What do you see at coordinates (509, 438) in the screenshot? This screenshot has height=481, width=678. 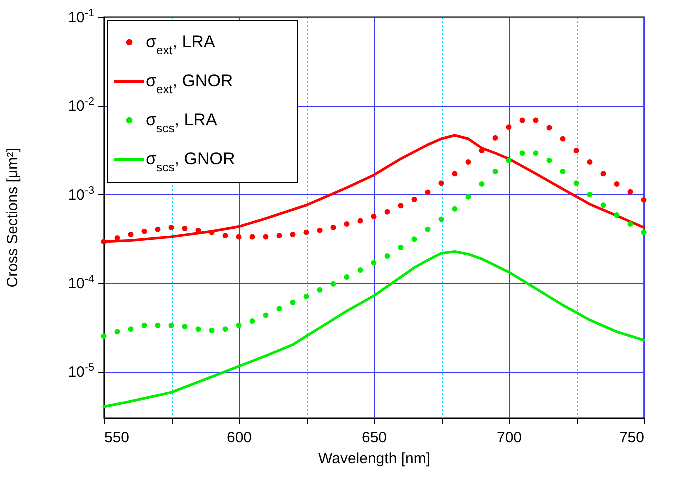 I see `x-tick-label: 700` at bounding box center [509, 438].